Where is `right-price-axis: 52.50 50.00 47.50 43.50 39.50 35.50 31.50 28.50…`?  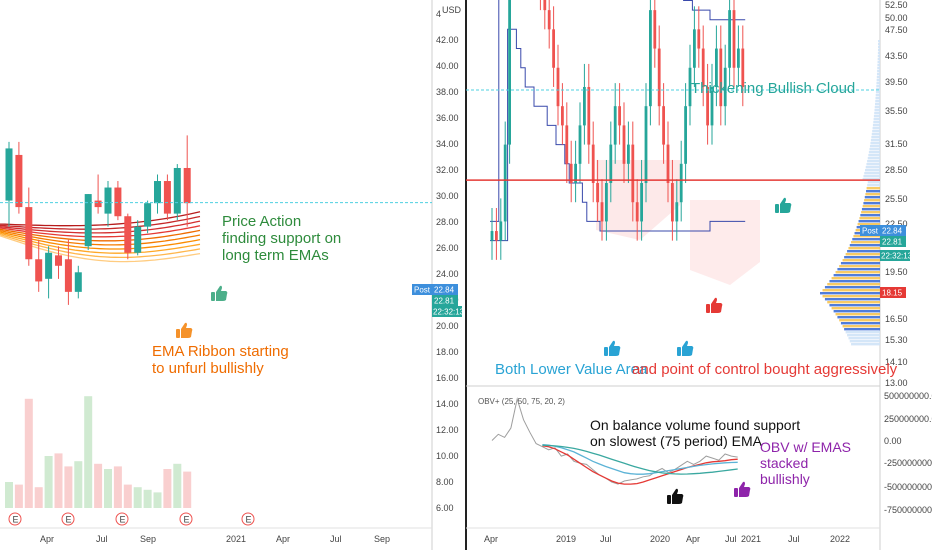
right-price-axis: 52.50 50.00 47.50 43.50 39.50 35.50 31.50 28.50… is located at coordinates (896, 194).